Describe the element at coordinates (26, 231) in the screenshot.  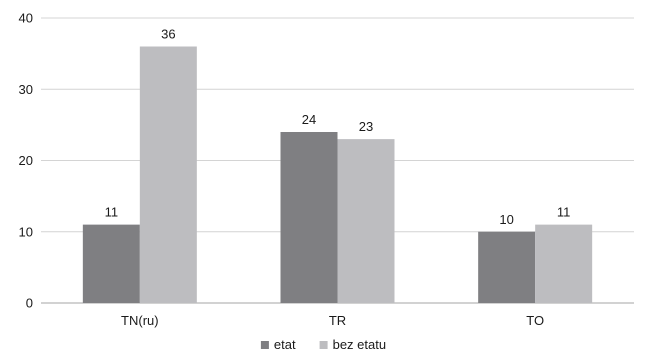
I see `y-tick-label: 10` at that location.